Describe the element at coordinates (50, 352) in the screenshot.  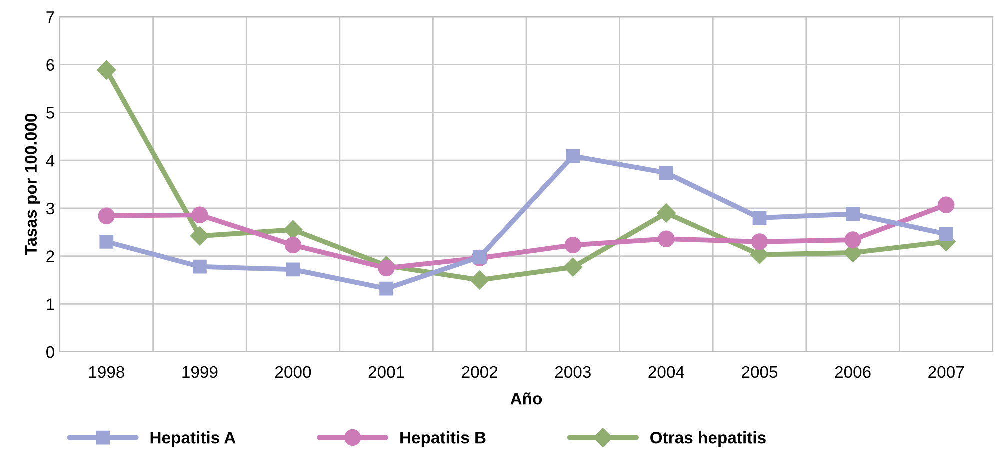
I see `y-tick-label: 0` at that location.